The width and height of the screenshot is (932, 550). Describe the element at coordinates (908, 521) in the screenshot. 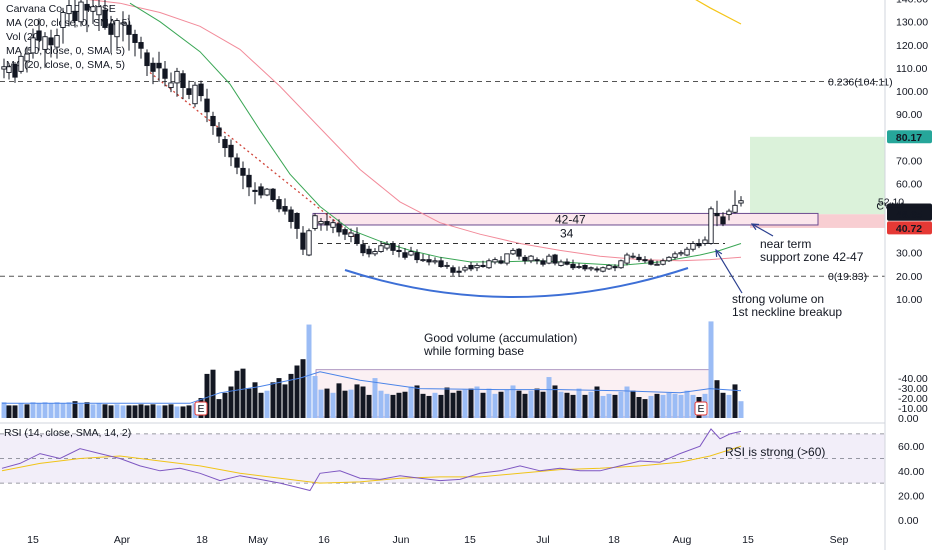

I see `rsi-tick-label: 0.00` at that location.